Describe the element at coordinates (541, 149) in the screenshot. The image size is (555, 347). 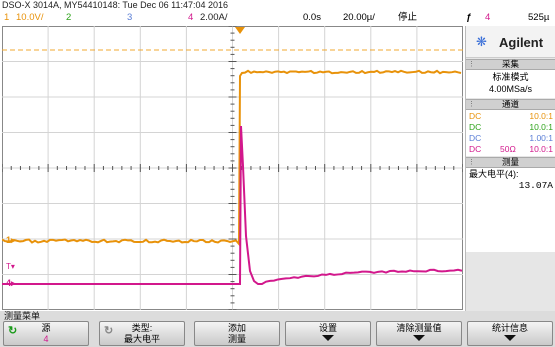
I see `ch4-ratio: 10.0:1` at that location.